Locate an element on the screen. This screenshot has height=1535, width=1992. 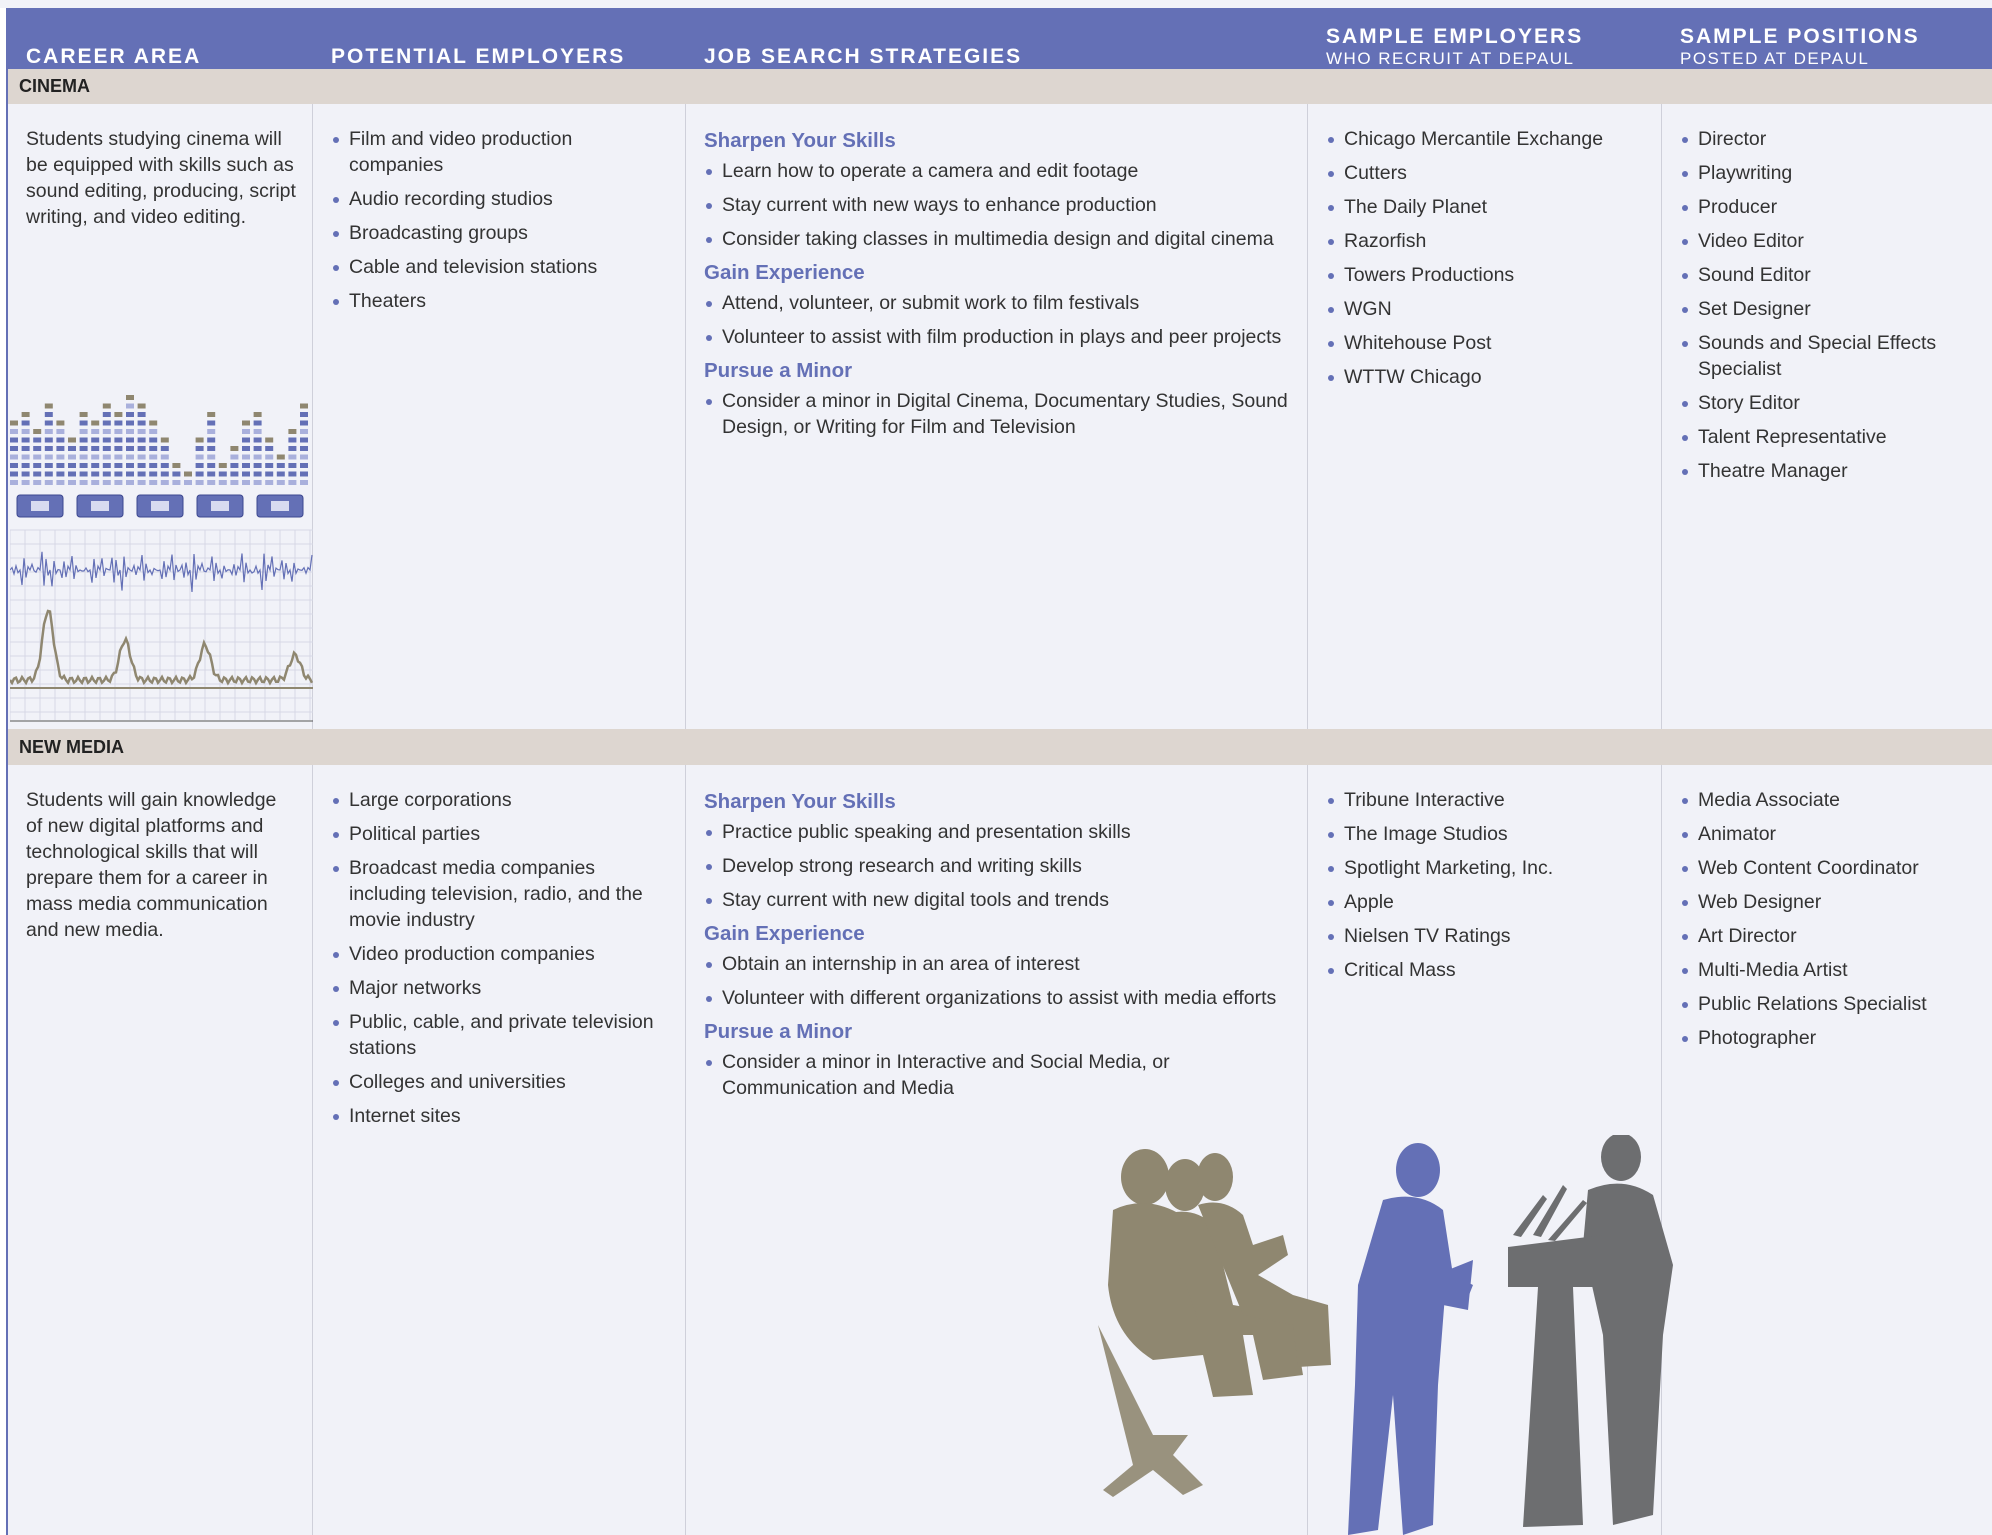
employer: Cable and television stations is located at coordinates (500, 267).